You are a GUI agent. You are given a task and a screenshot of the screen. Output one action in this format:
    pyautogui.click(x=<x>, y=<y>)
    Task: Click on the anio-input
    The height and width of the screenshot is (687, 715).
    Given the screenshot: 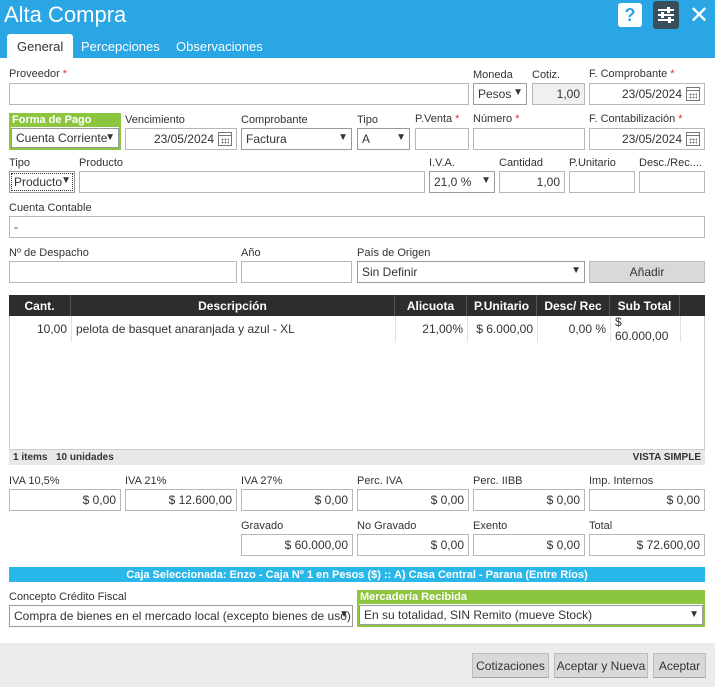 What is the action you would take?
    pyautogui.click(x=296, y=272)
    